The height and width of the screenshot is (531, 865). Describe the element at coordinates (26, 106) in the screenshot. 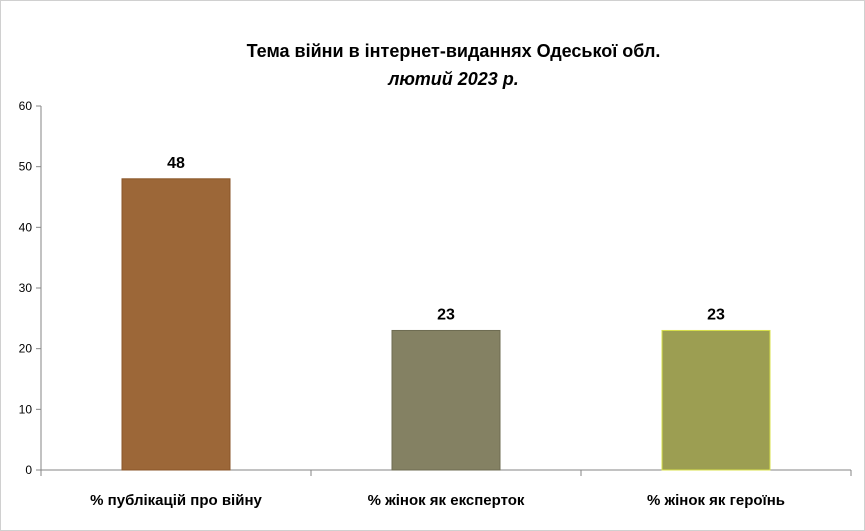

I see `y-tick-label: 60` at that location.